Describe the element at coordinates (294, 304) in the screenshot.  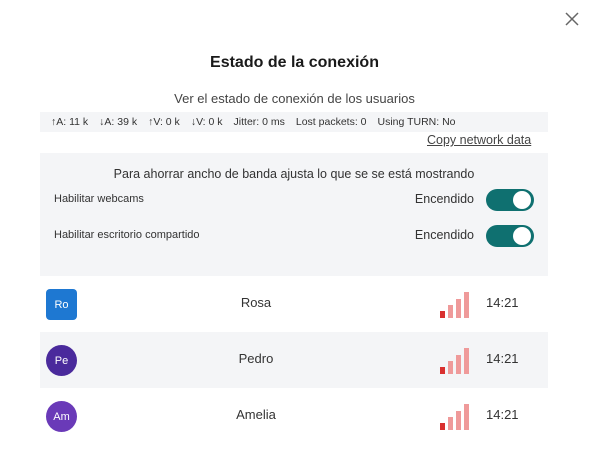
I see `user-row: Ro Rosa 14:21` at that location.